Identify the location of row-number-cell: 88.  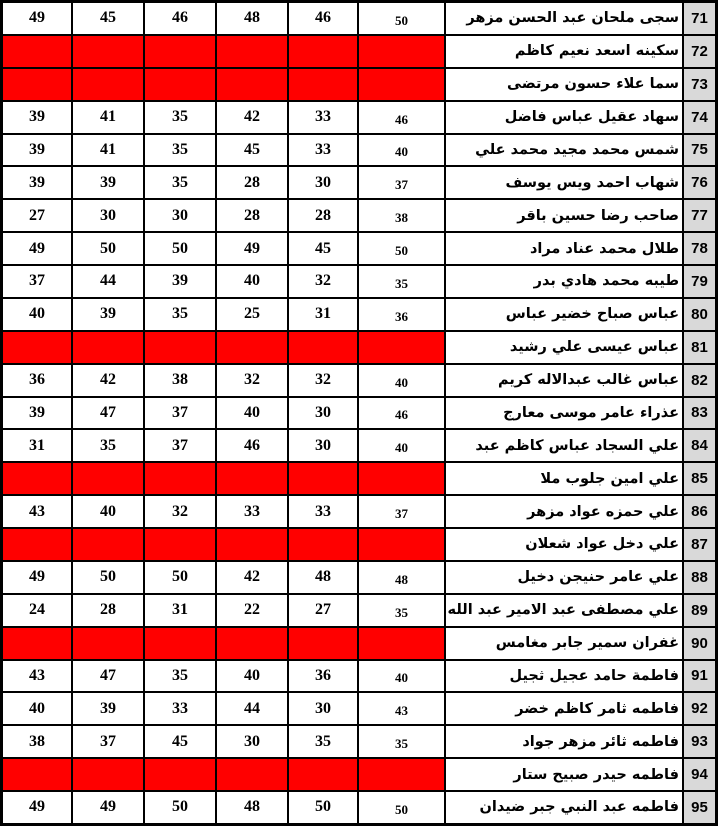
(699, 577).